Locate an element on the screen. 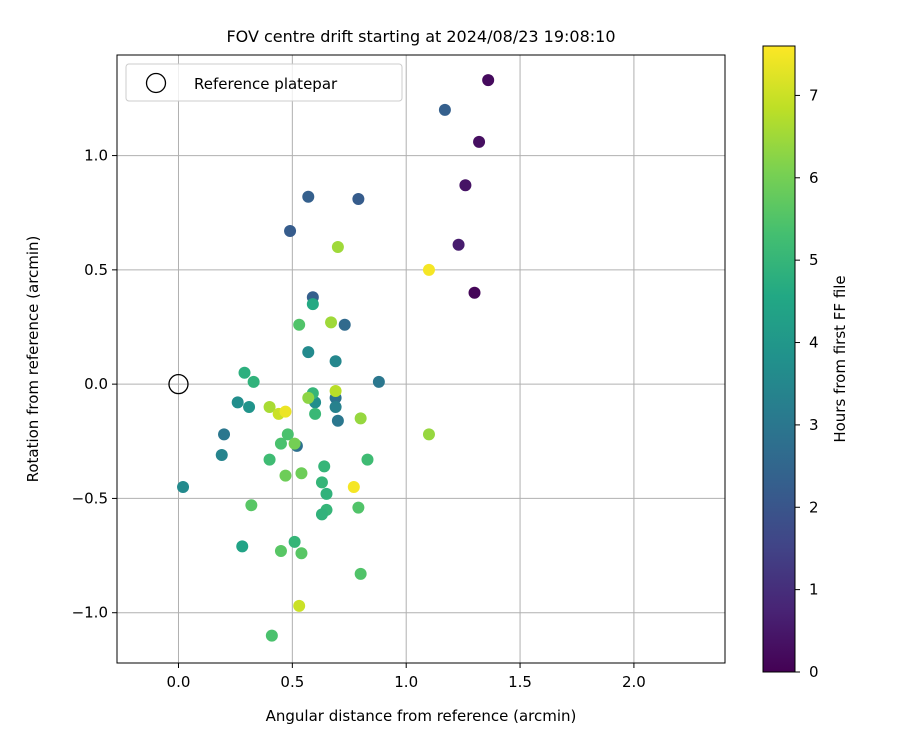  colorbar-tick-label: 2 is located at coordinates (814, 507).